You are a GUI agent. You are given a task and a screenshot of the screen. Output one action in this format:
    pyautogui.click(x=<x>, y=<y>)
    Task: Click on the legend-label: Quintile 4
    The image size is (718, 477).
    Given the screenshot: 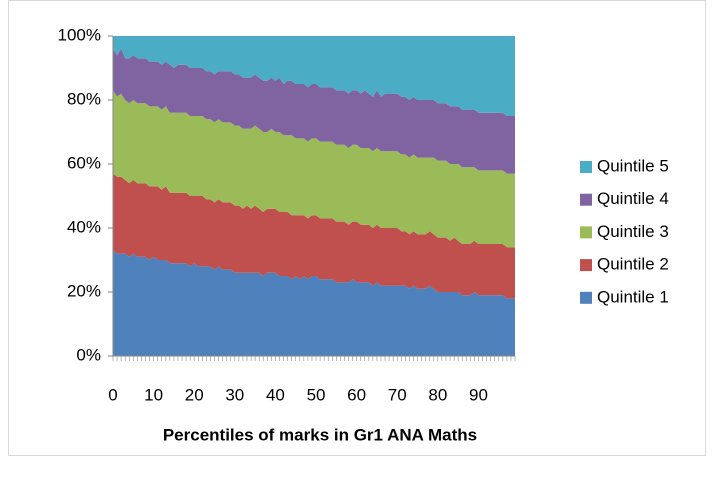 What is the action you would take?
    pyautogui.click(x=633, y=198)
    